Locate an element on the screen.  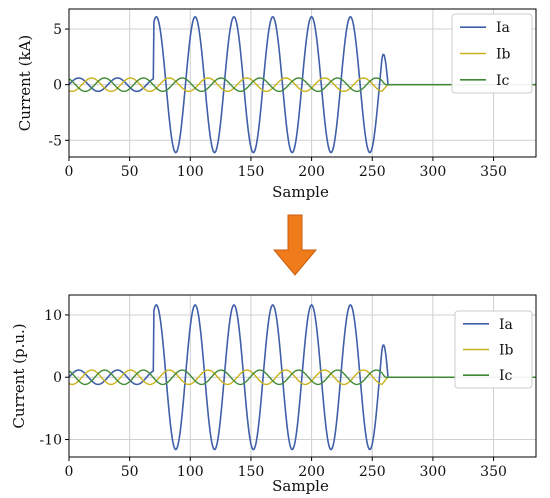
y-tick-label: 10 is located at coordinates (53, 316).